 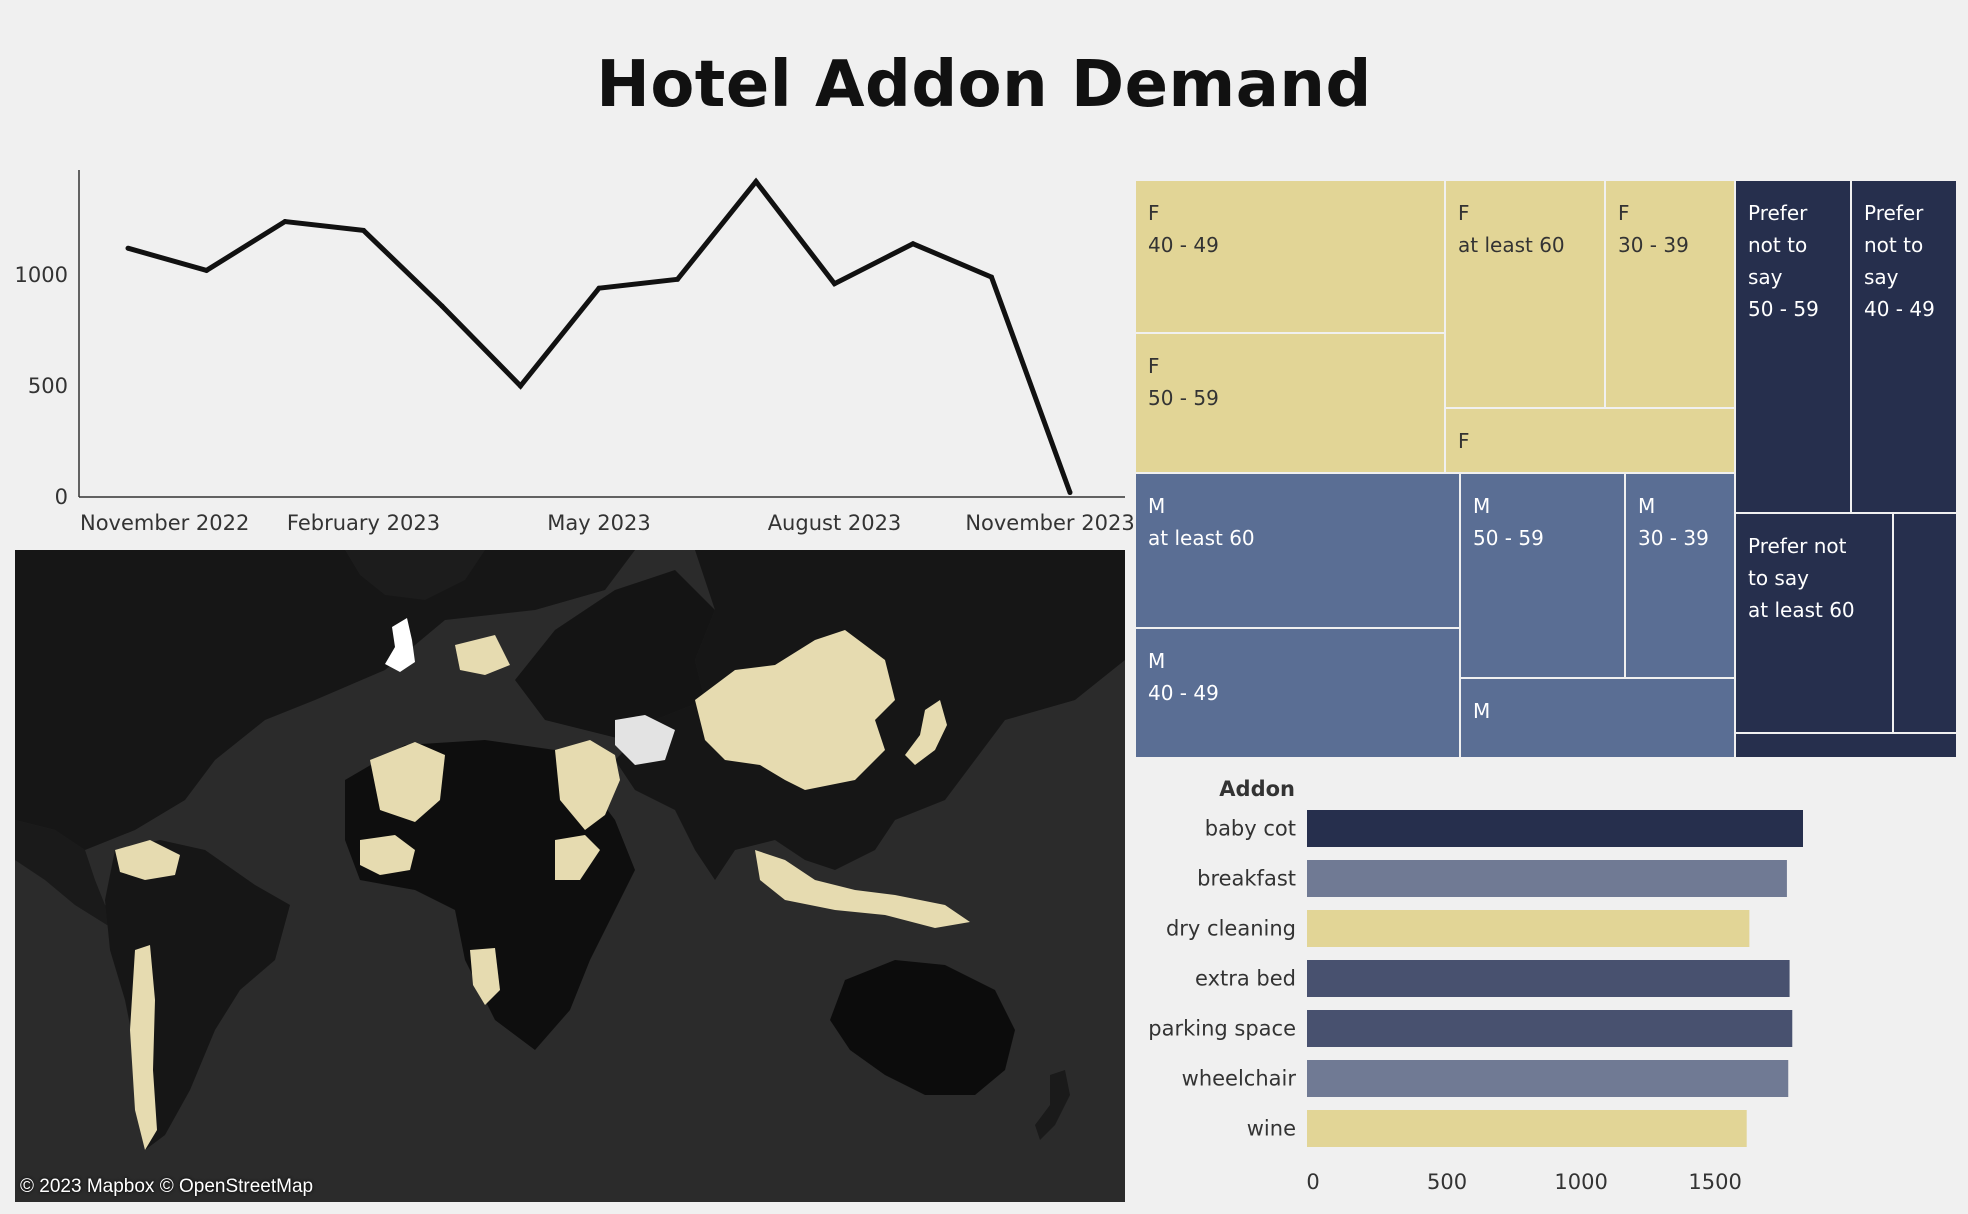 I want to click on bar-wheelchair, so click(x=1548, y=1078).